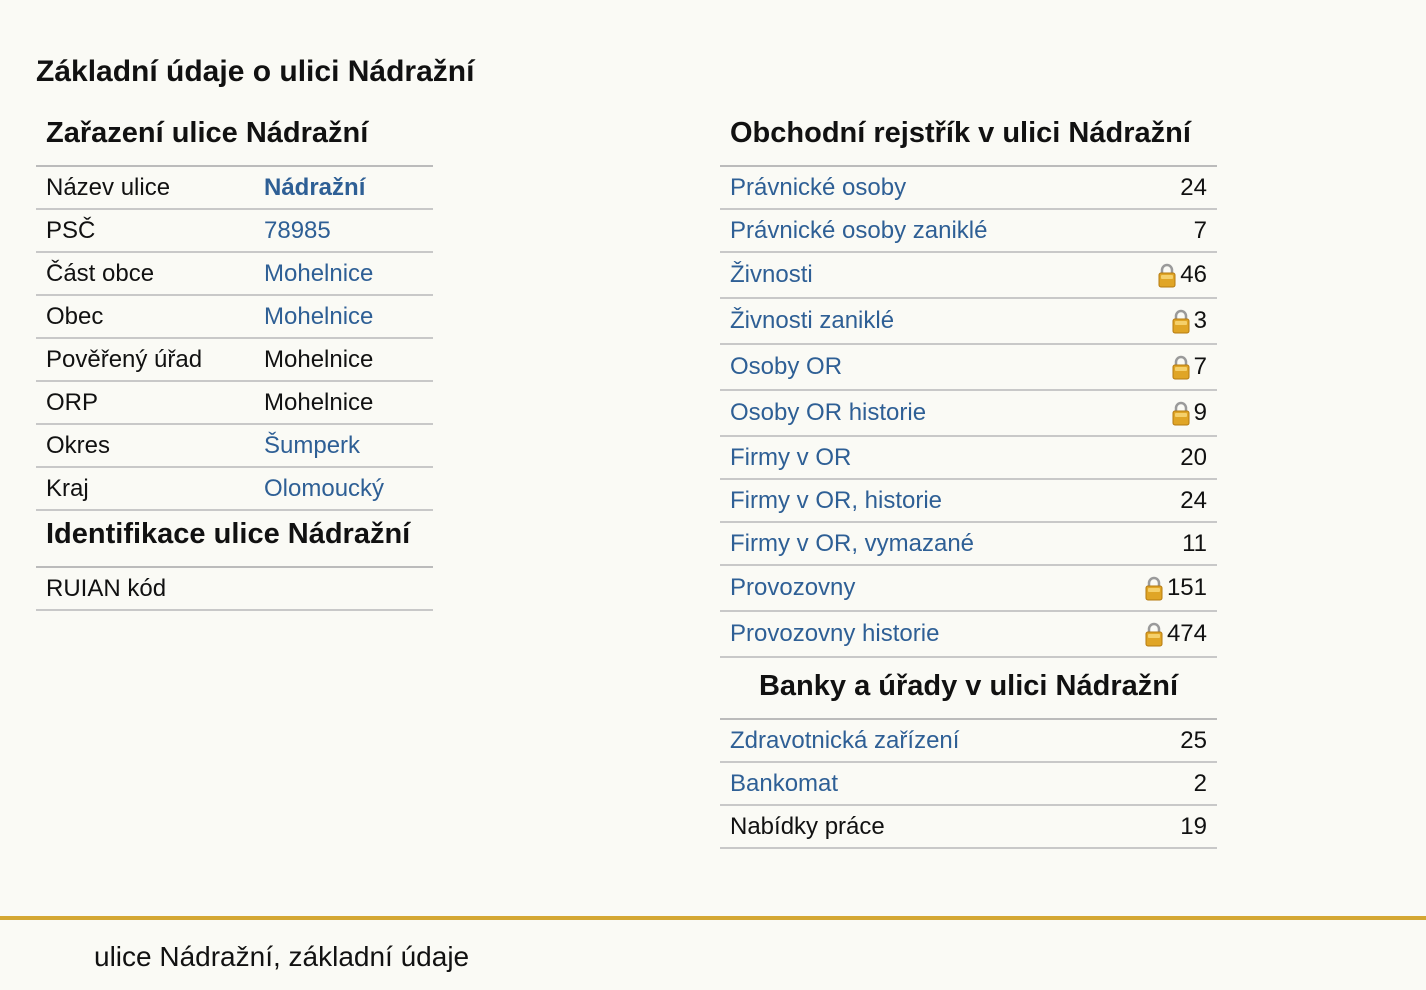 The height and width of the screenshot is (990, 1426). I want to click on row-label: Okres, so click(78, 445).